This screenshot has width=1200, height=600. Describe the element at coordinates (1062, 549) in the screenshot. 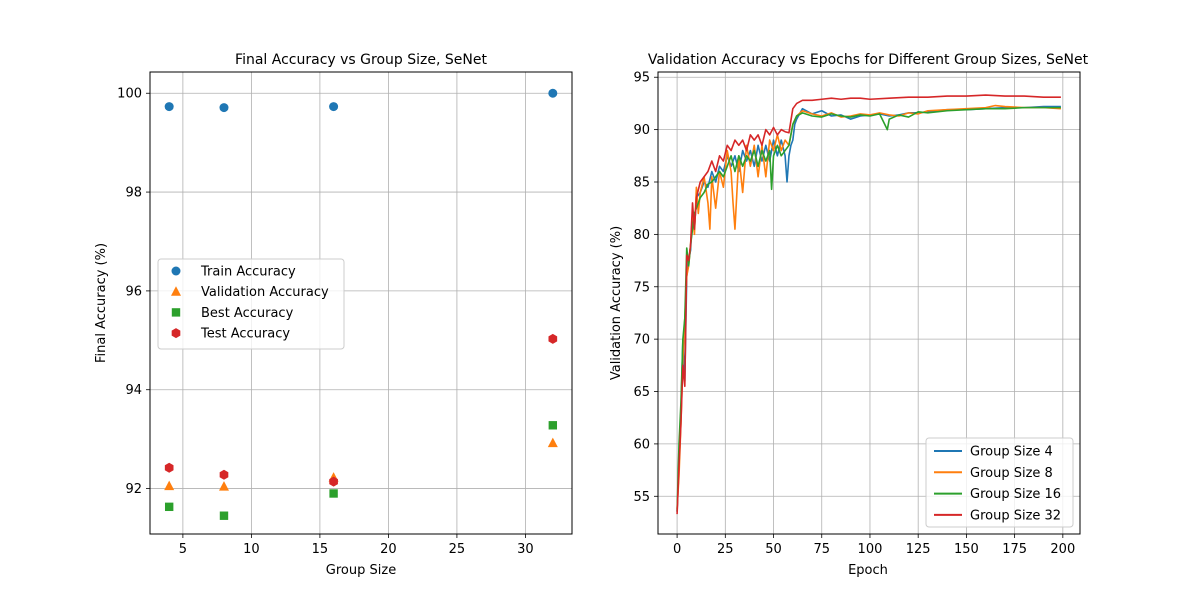

I see `right-x-tick-label: 200` at that location.